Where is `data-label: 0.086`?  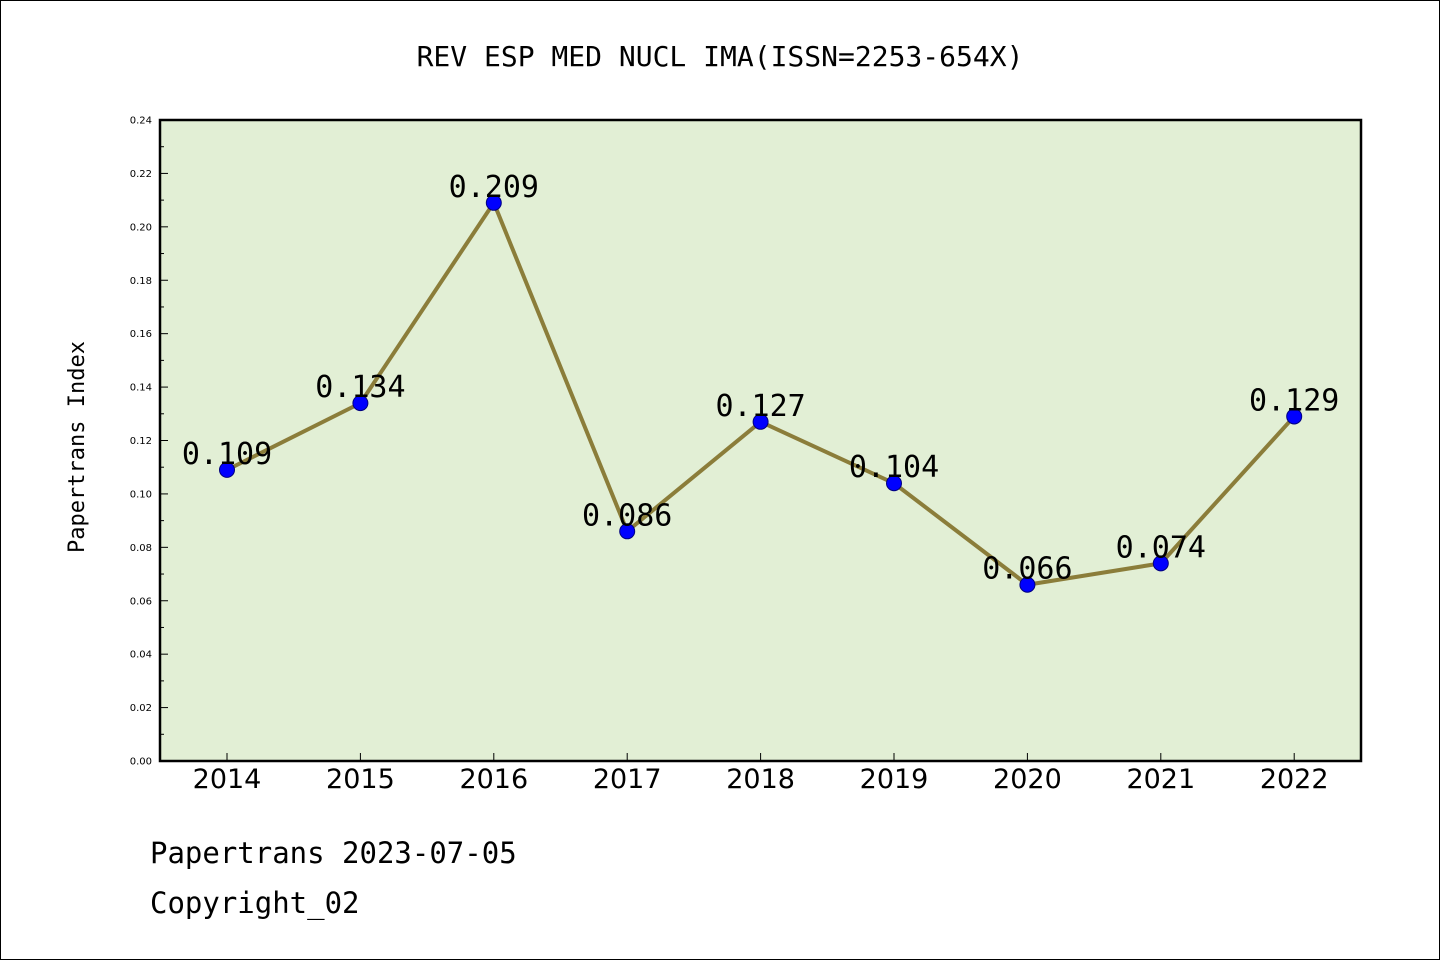 data-label: 0.086 is located at coordinates (627, 515).